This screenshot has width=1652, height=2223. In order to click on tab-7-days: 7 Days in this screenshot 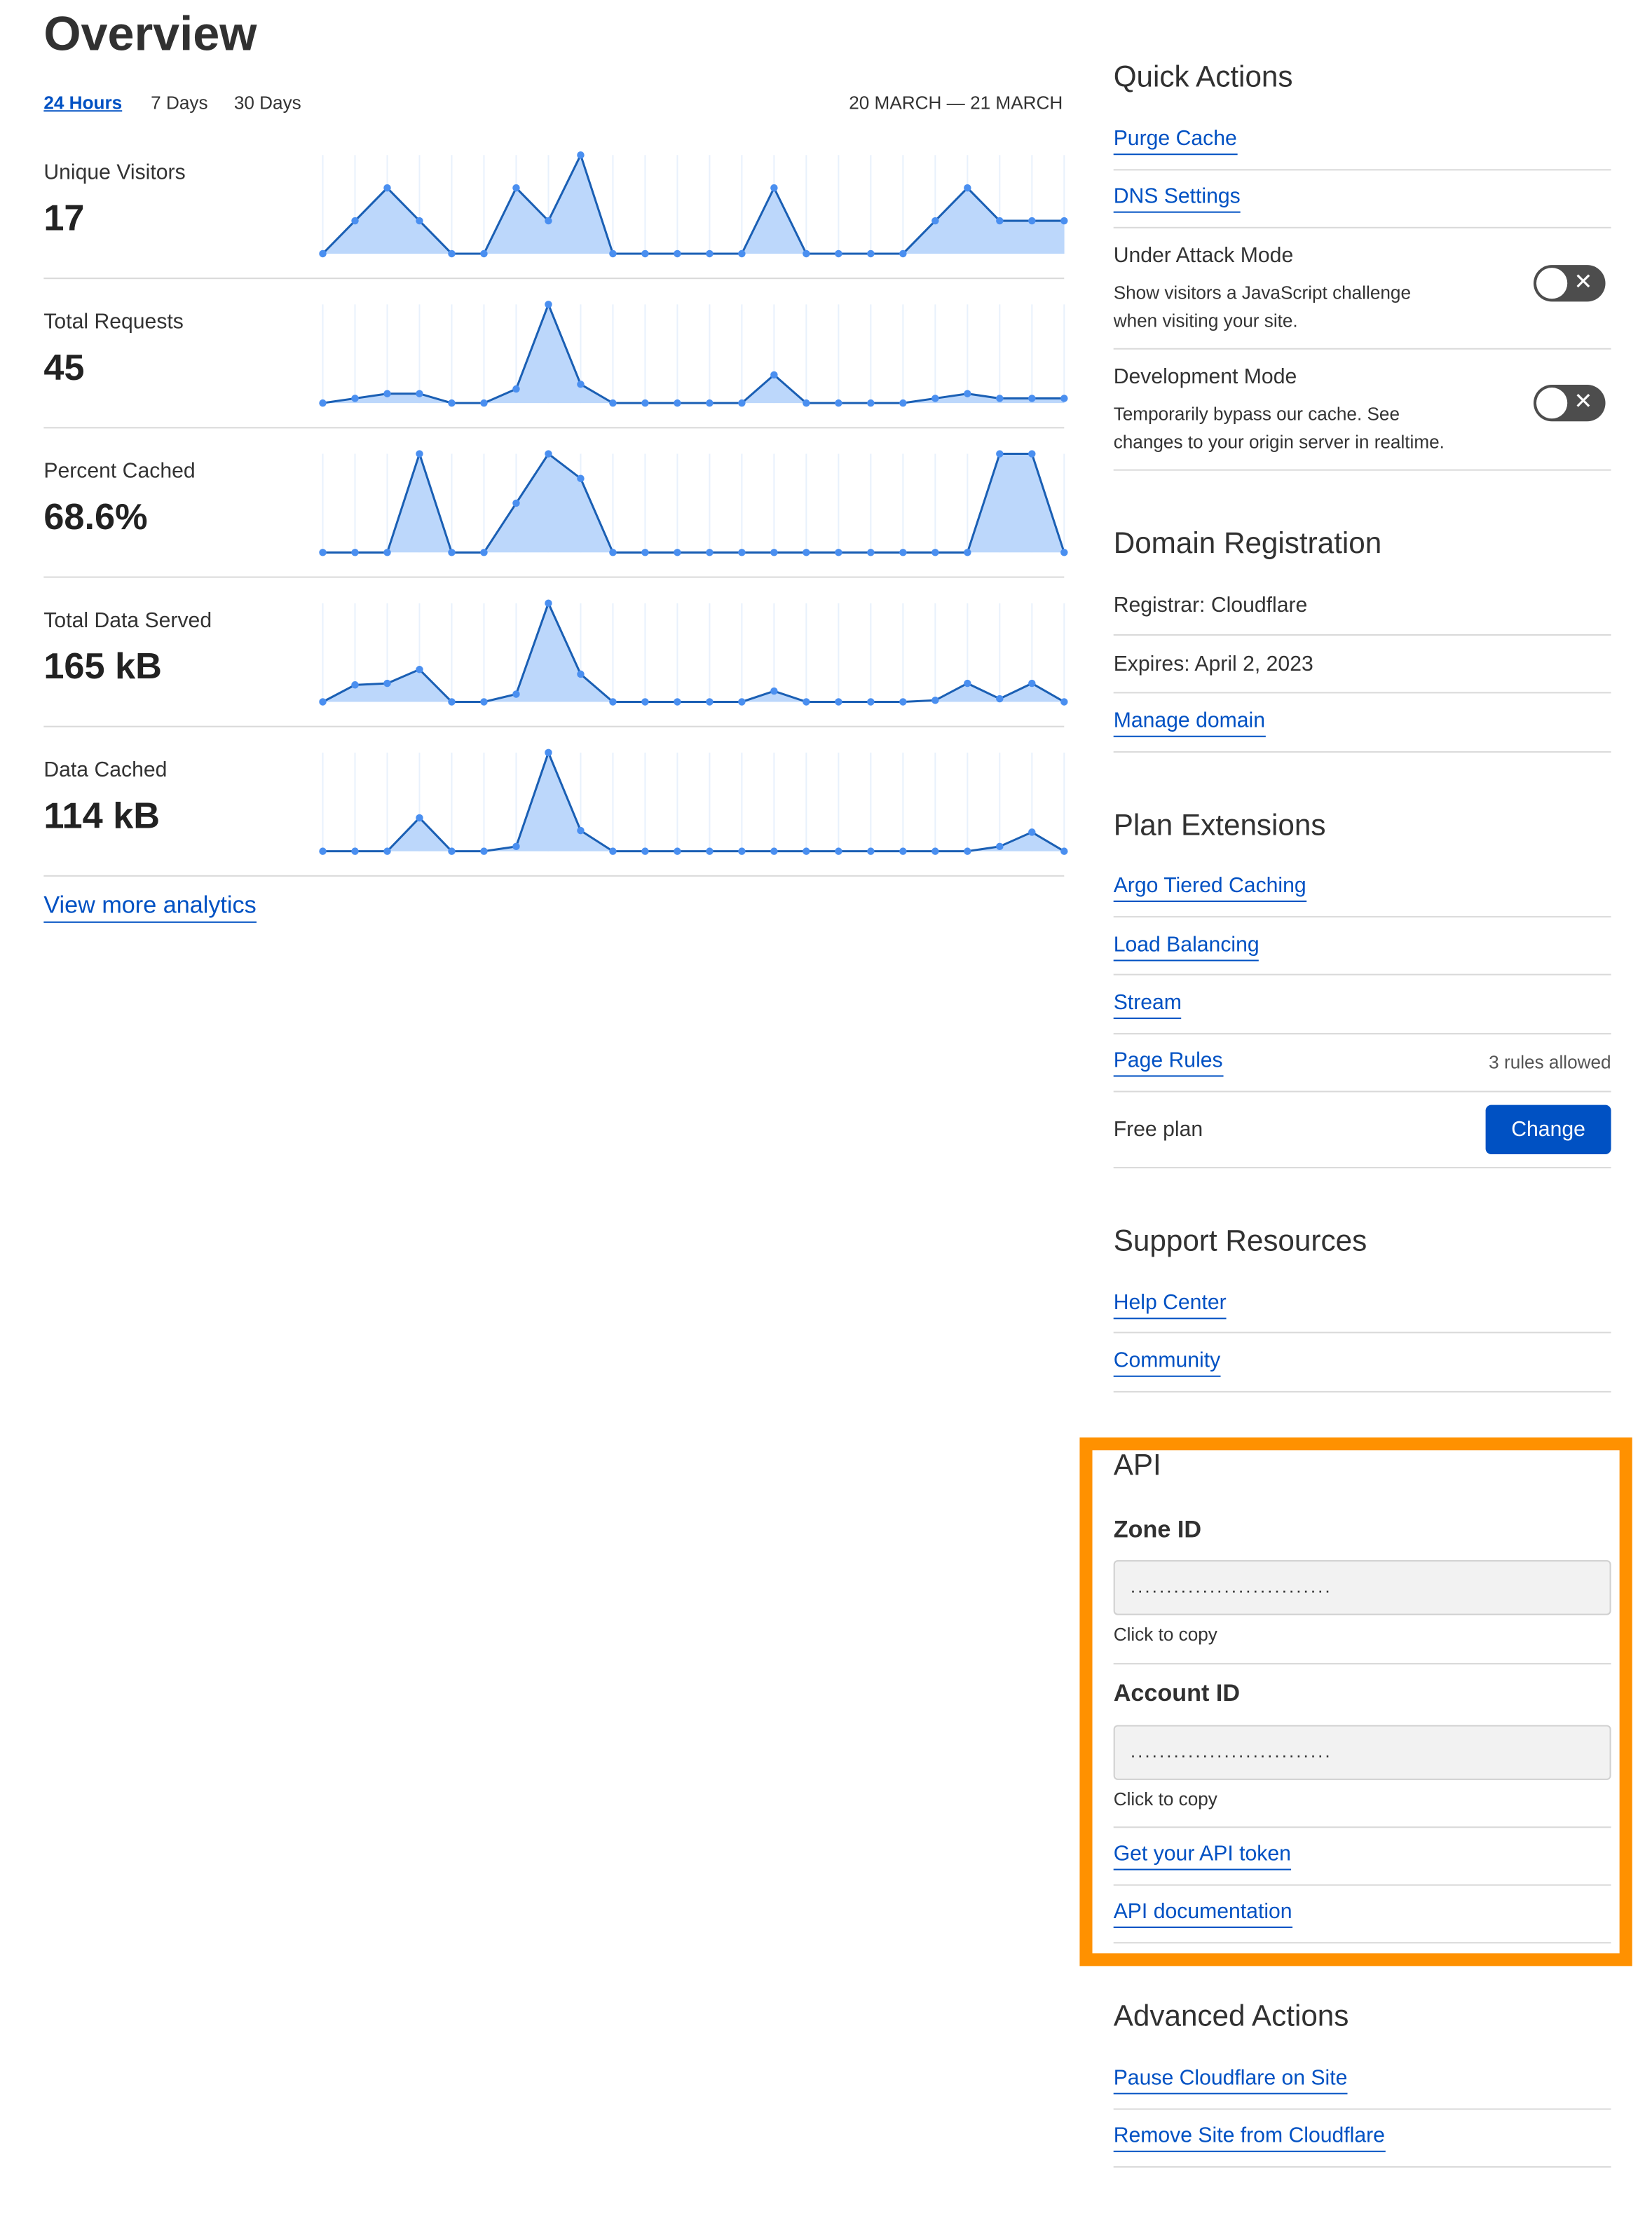, I will do `click(180, 103)`.